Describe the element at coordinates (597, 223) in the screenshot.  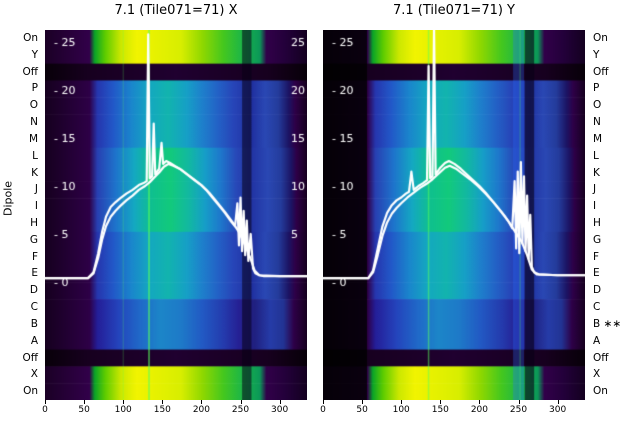
I see `dipole-label-right: H` at that location.